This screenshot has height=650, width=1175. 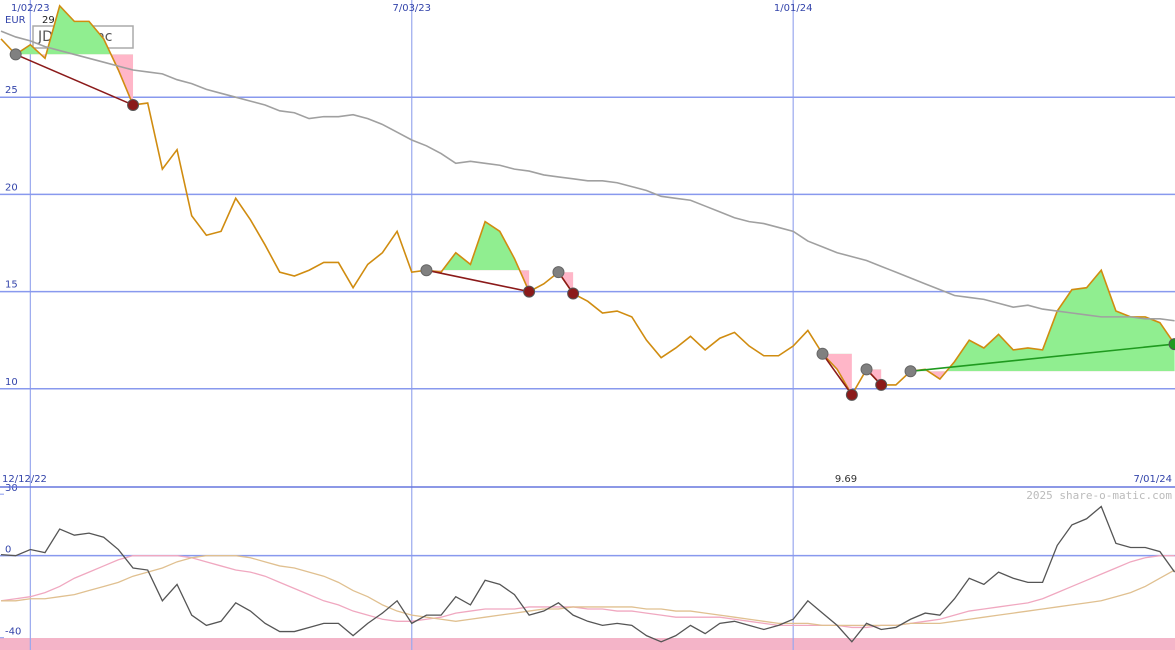 I want to click on volume-strip, so click(x=587, y=644).